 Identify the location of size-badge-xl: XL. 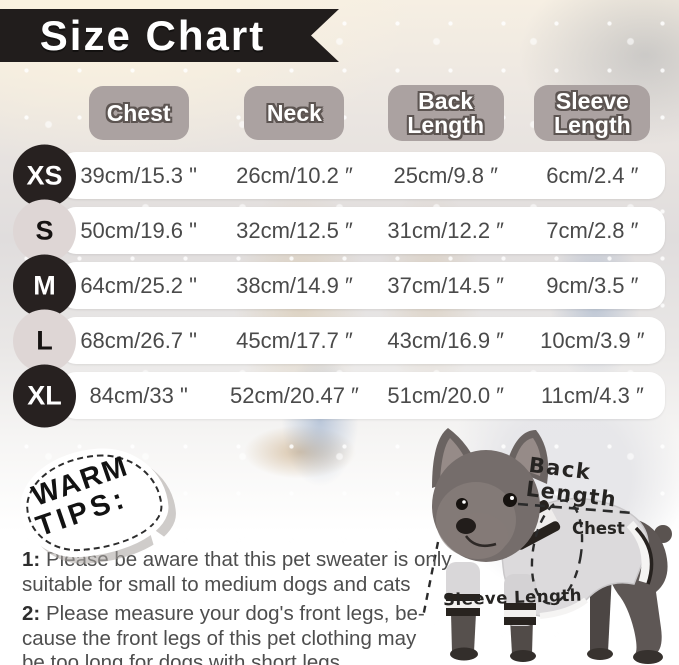
(44, 395).